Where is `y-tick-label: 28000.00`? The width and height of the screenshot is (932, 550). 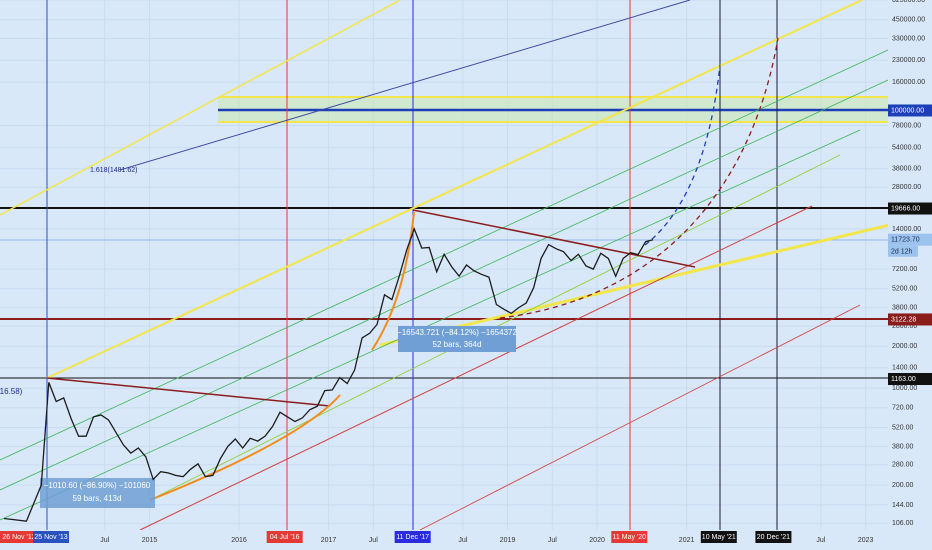
y-tick-label: 28000.00 is located at coordinates (906, 187).